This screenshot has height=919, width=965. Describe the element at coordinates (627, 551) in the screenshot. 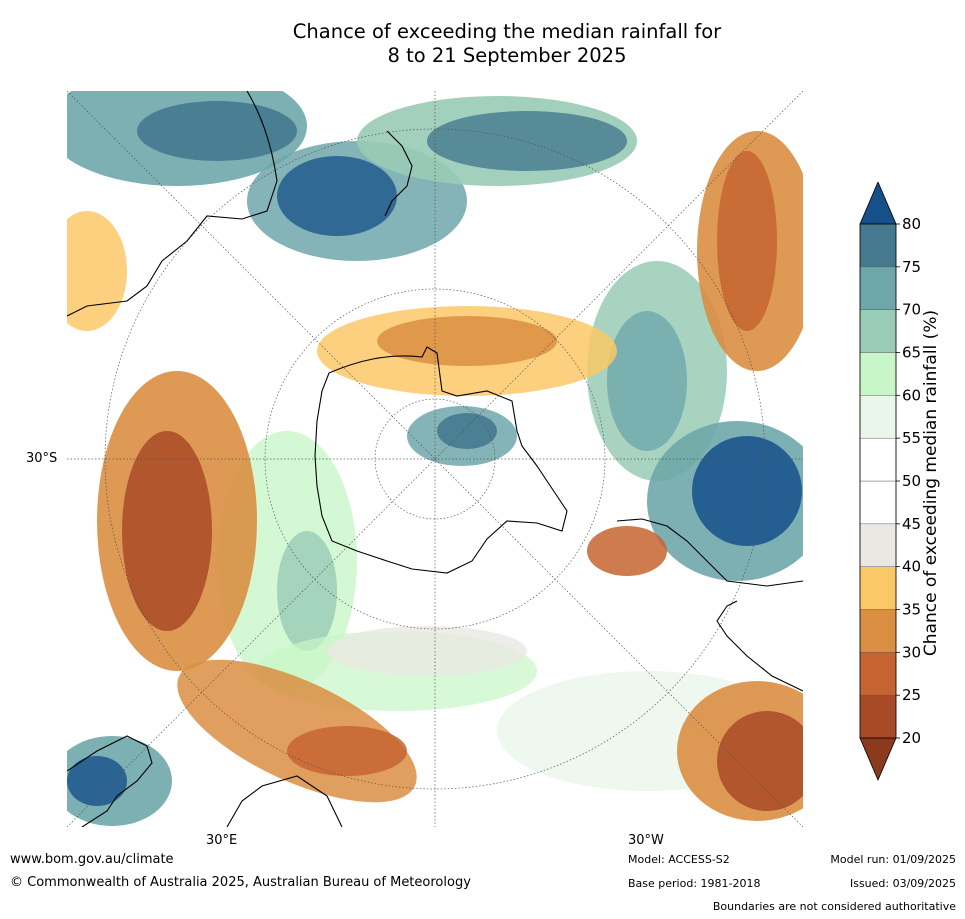

I see `dry-region-south-amer` at that location.